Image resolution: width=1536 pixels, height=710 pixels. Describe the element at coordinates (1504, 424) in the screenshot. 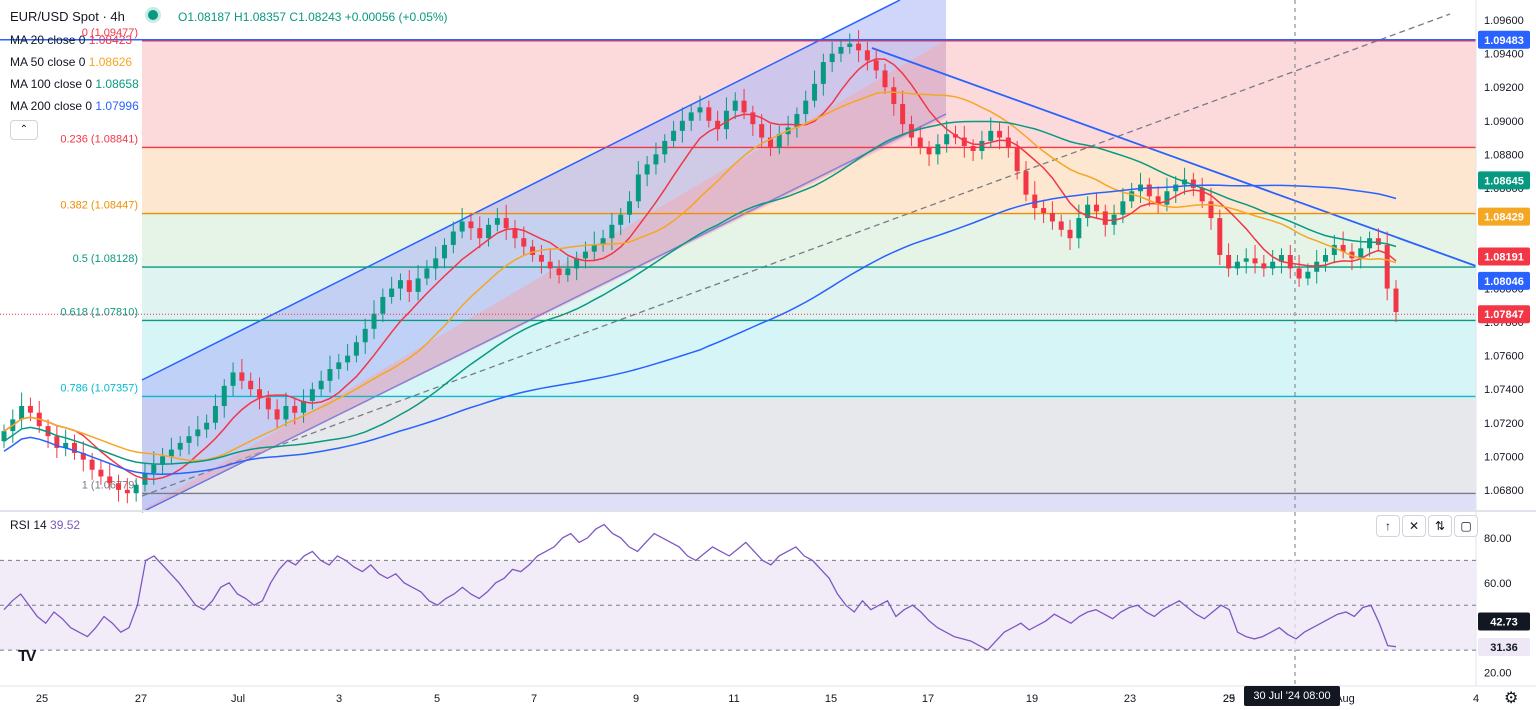

I see `price-tick-label: 1.07200` at that location.